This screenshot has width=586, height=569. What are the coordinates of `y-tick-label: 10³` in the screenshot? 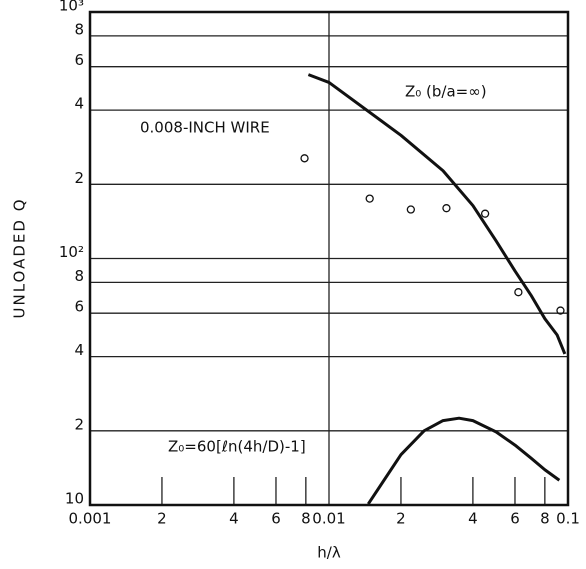 It's located at (71, 7).